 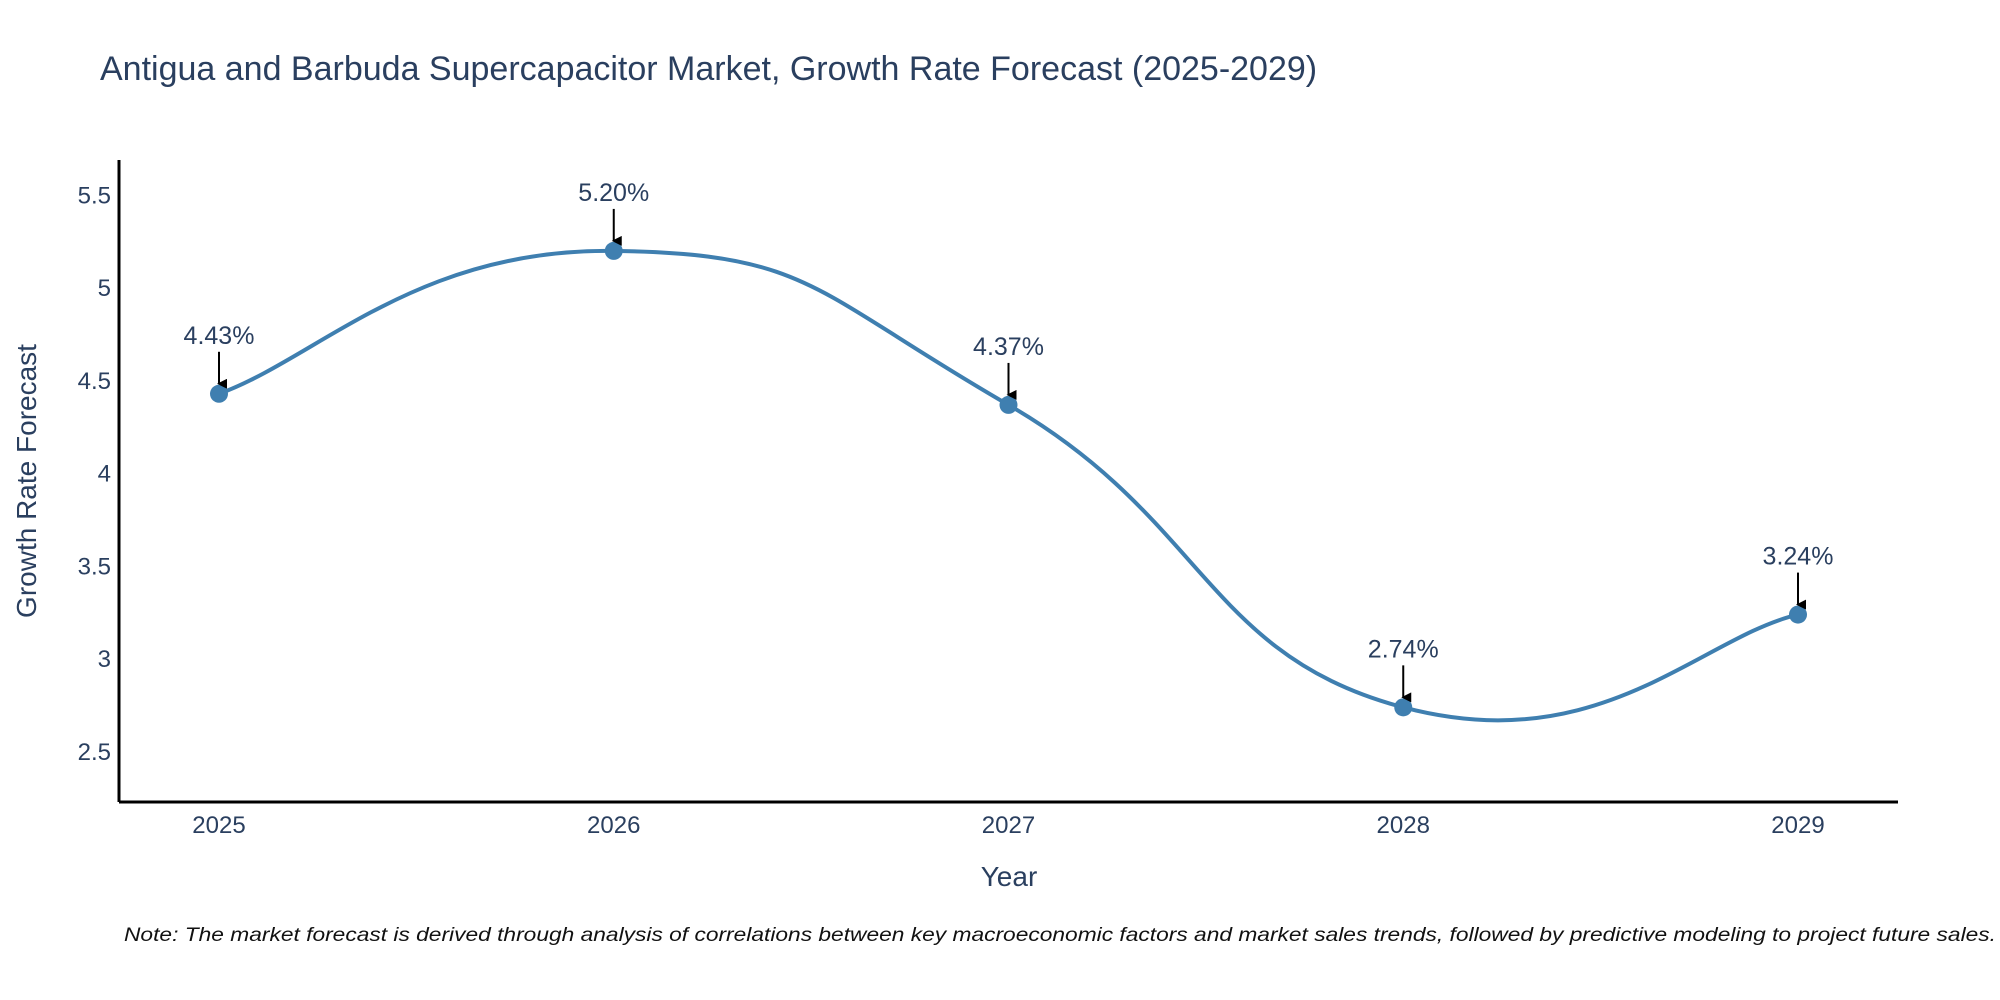 I want to click on x-tick-label: 2025, so click(x=218, y=825).